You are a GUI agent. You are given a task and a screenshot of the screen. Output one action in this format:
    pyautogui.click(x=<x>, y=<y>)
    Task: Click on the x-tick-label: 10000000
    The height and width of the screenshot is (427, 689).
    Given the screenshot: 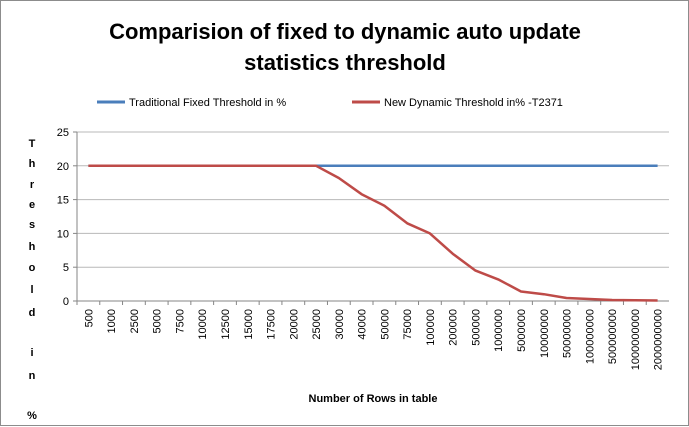 What is the action you would take?
    pyautogui.click(x=545, y=333)
    